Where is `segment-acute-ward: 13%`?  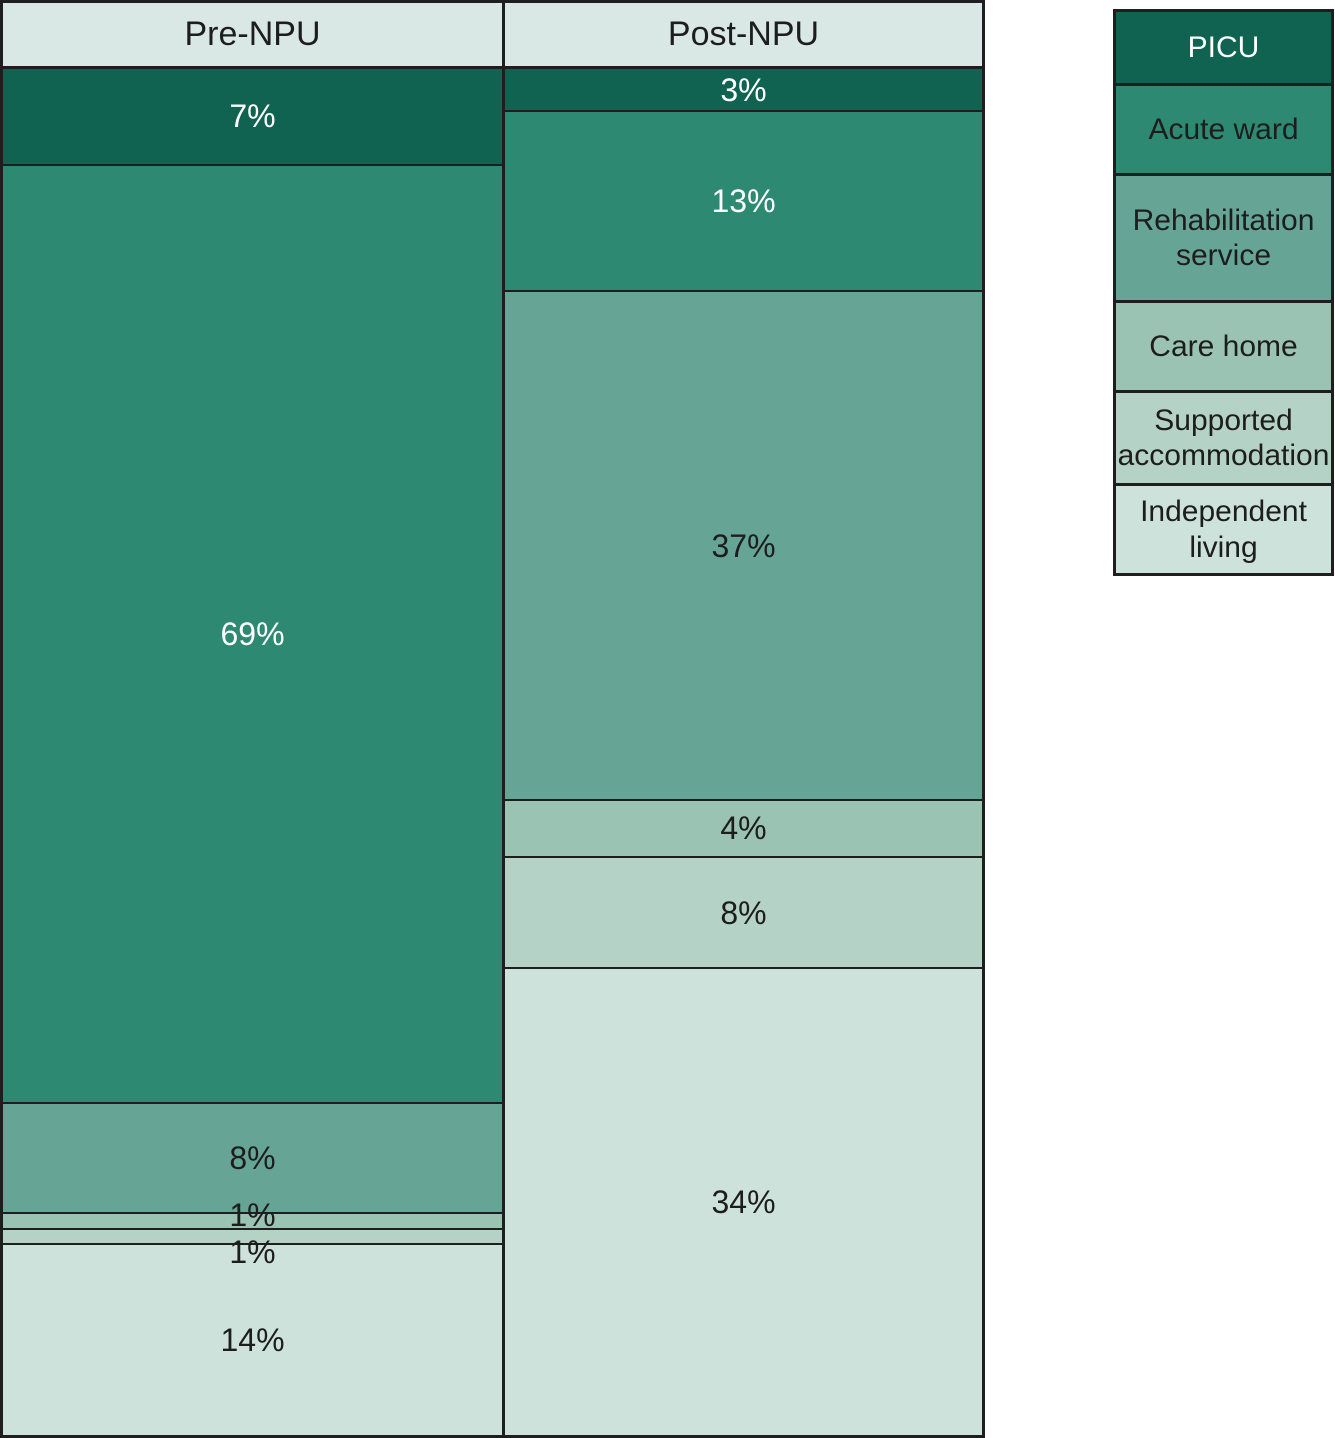 segment-acute-ward: 13% is located at coordinates (743, 200).